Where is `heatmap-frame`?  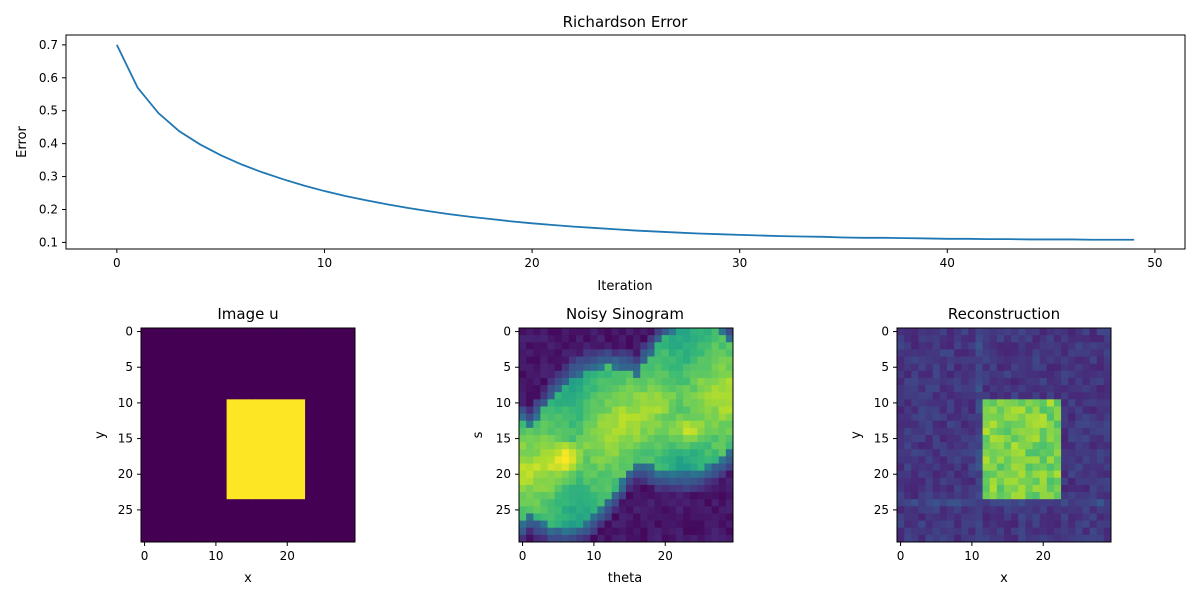 heatmap-frame is located at coordinates (248, 435).